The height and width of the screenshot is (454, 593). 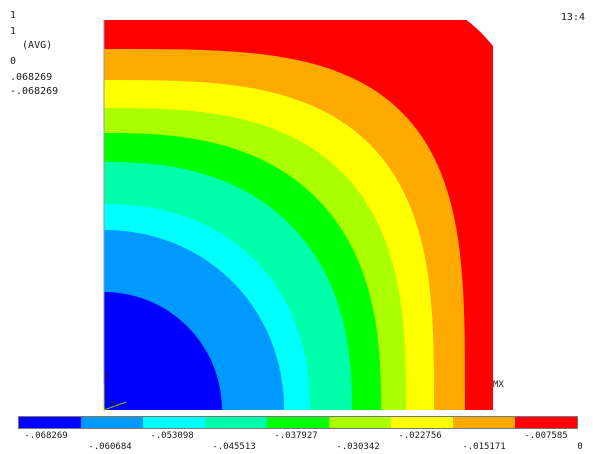 What do you see at coordinates (296, 436) in the screenshot?
I see `legend-label-5: -.037927` at bounding box center [296, 436].